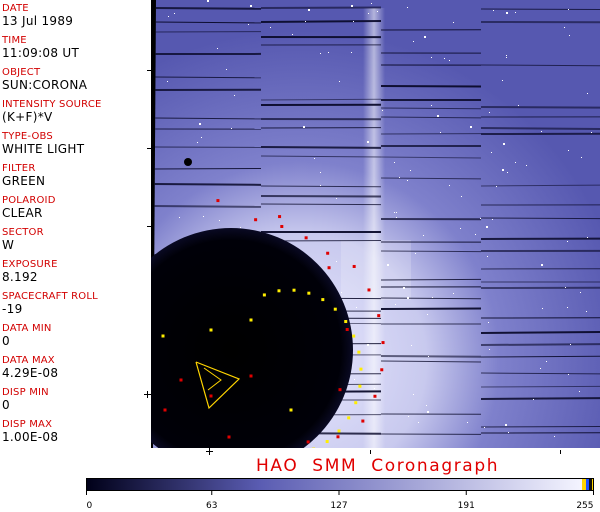  What do you see at coordinates (334, 484) in the screenshot?
I see `colorbar-gradient` at bounding box center [334, 484].